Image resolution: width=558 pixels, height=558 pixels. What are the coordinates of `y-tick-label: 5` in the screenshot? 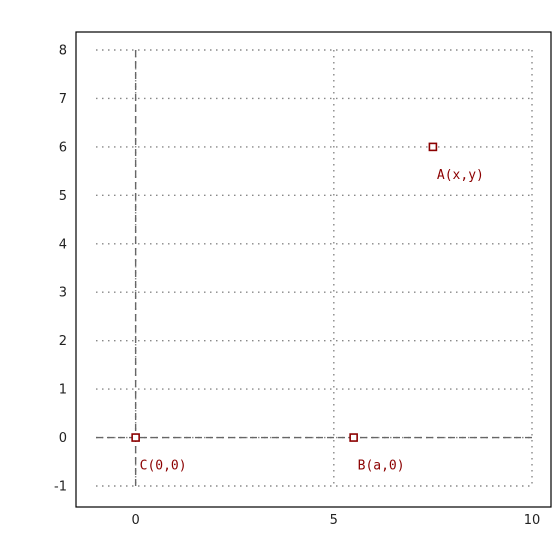 It's located at (63, 196).